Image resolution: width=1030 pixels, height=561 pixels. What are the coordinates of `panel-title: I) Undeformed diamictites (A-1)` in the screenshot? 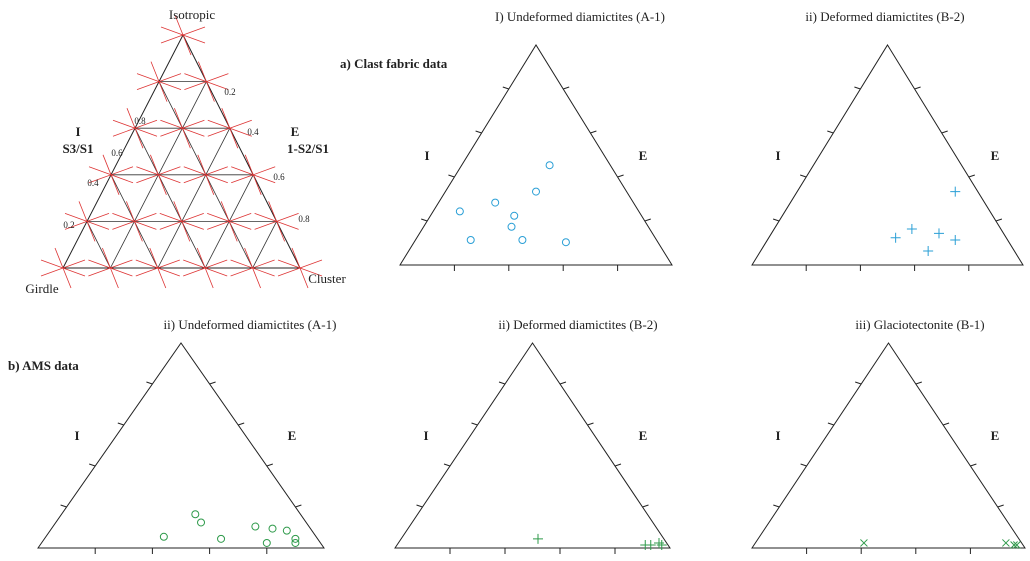 It's located at (580, 16).